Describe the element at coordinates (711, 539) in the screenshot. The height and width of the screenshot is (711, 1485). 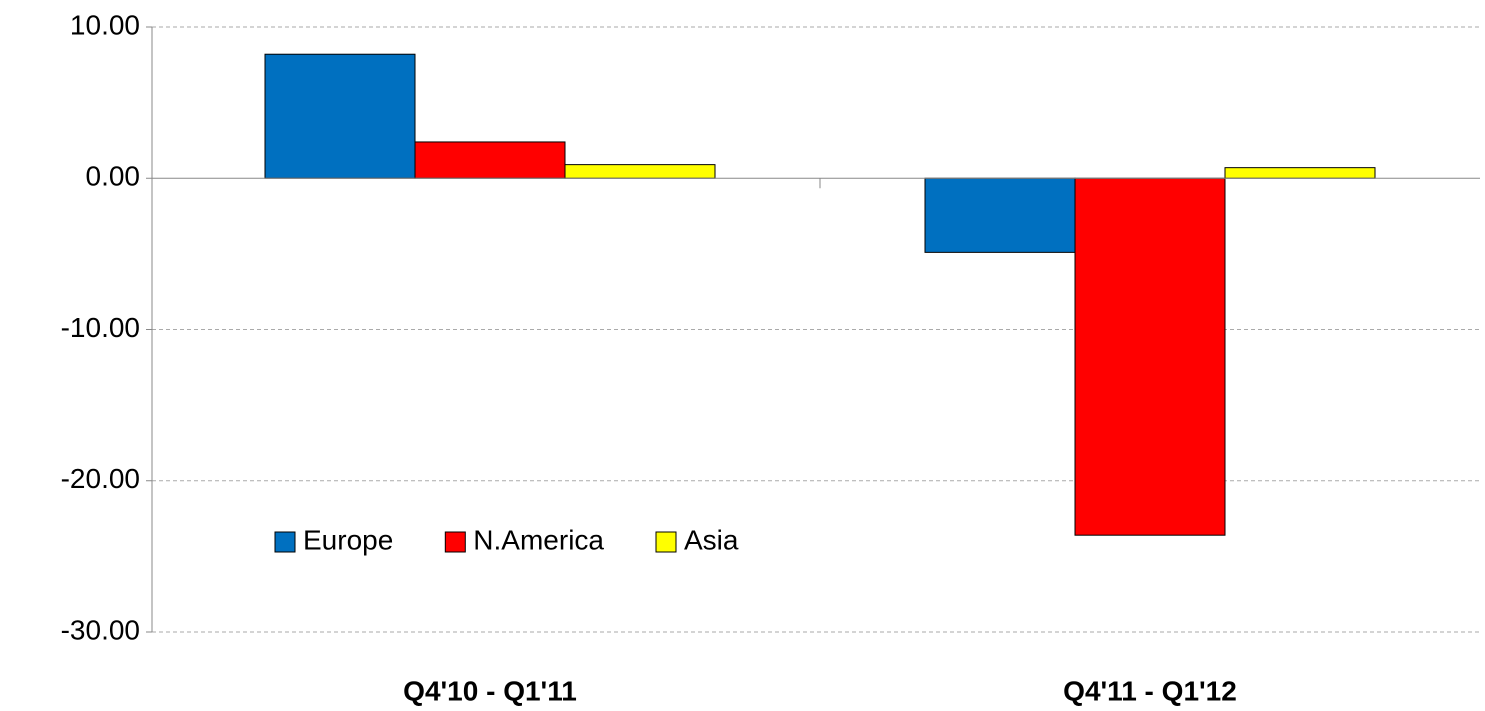
I see `legend-label: Asia` at that location.